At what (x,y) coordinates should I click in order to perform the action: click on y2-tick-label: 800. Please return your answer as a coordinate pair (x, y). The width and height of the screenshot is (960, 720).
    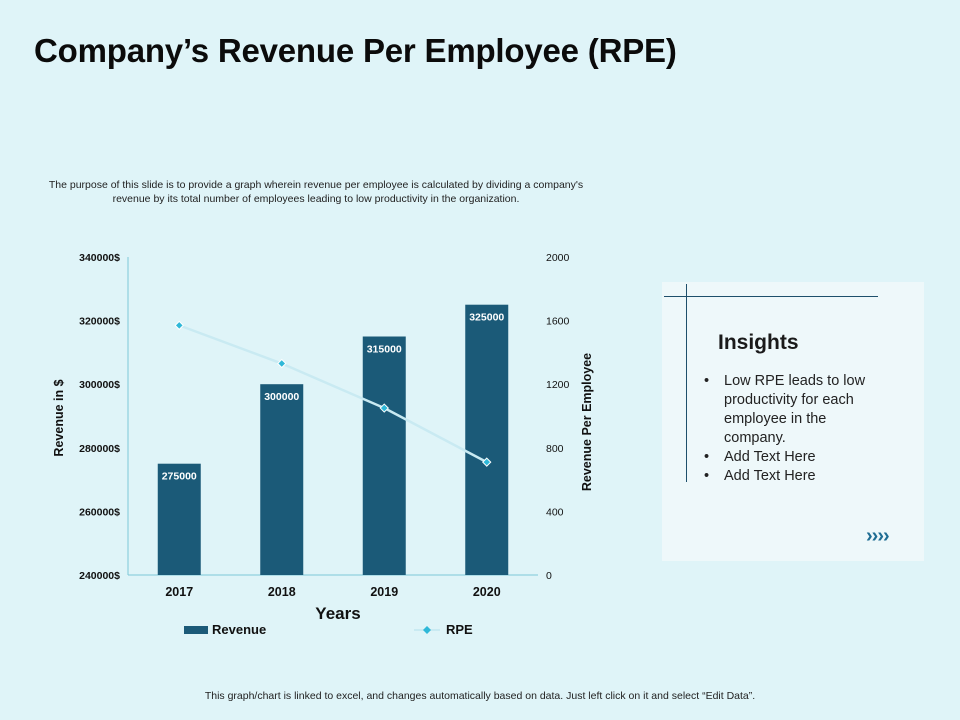
    Looking at the image, I should click on (555, 449).